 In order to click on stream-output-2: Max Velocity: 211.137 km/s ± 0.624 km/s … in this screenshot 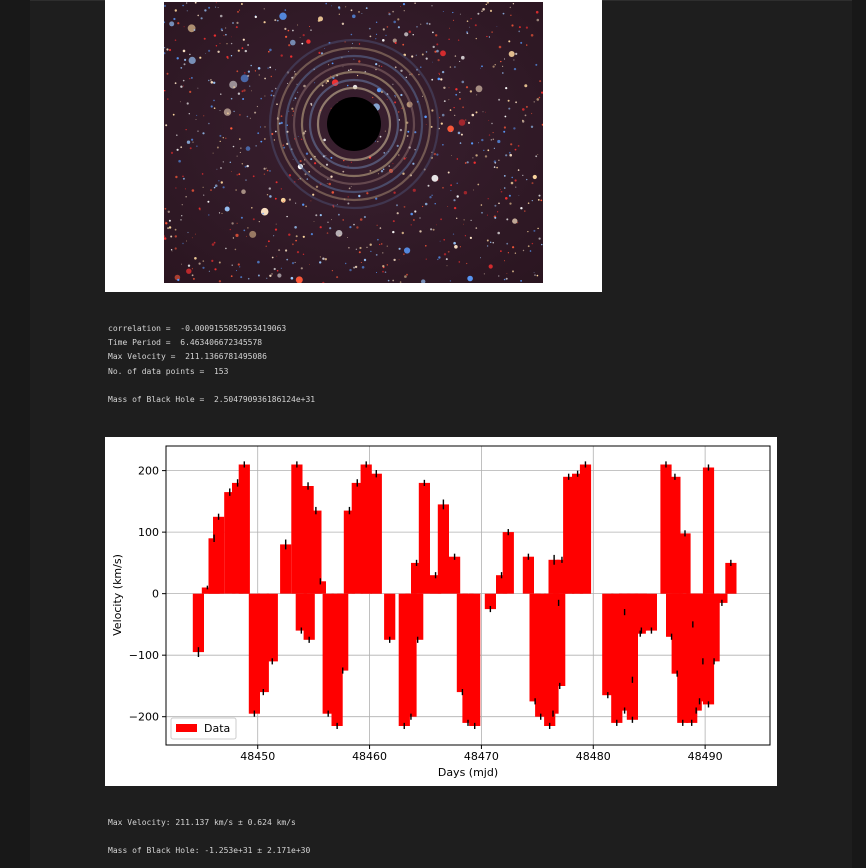, I will do `click(209, 837)`.